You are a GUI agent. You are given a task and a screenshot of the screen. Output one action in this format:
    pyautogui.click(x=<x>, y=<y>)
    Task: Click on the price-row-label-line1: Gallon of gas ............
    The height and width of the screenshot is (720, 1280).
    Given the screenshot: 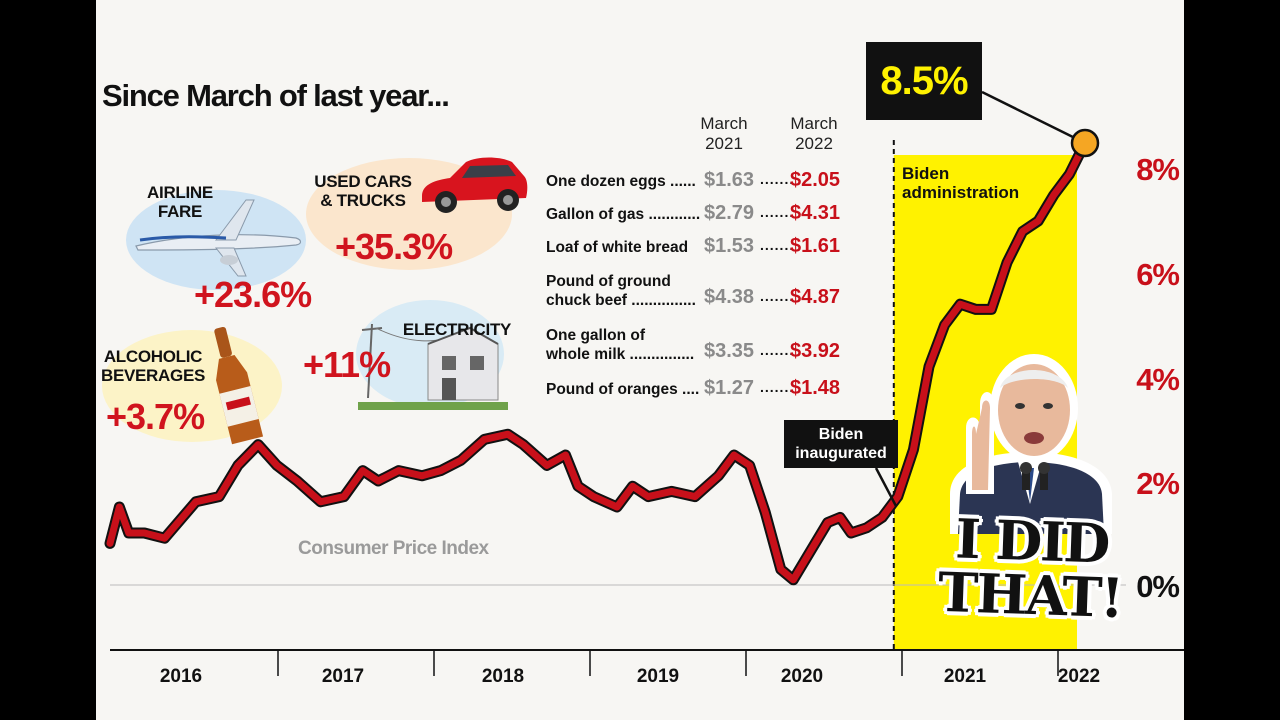 What is the action you would take?
    pyautogui.click(x=623, y=214)
    